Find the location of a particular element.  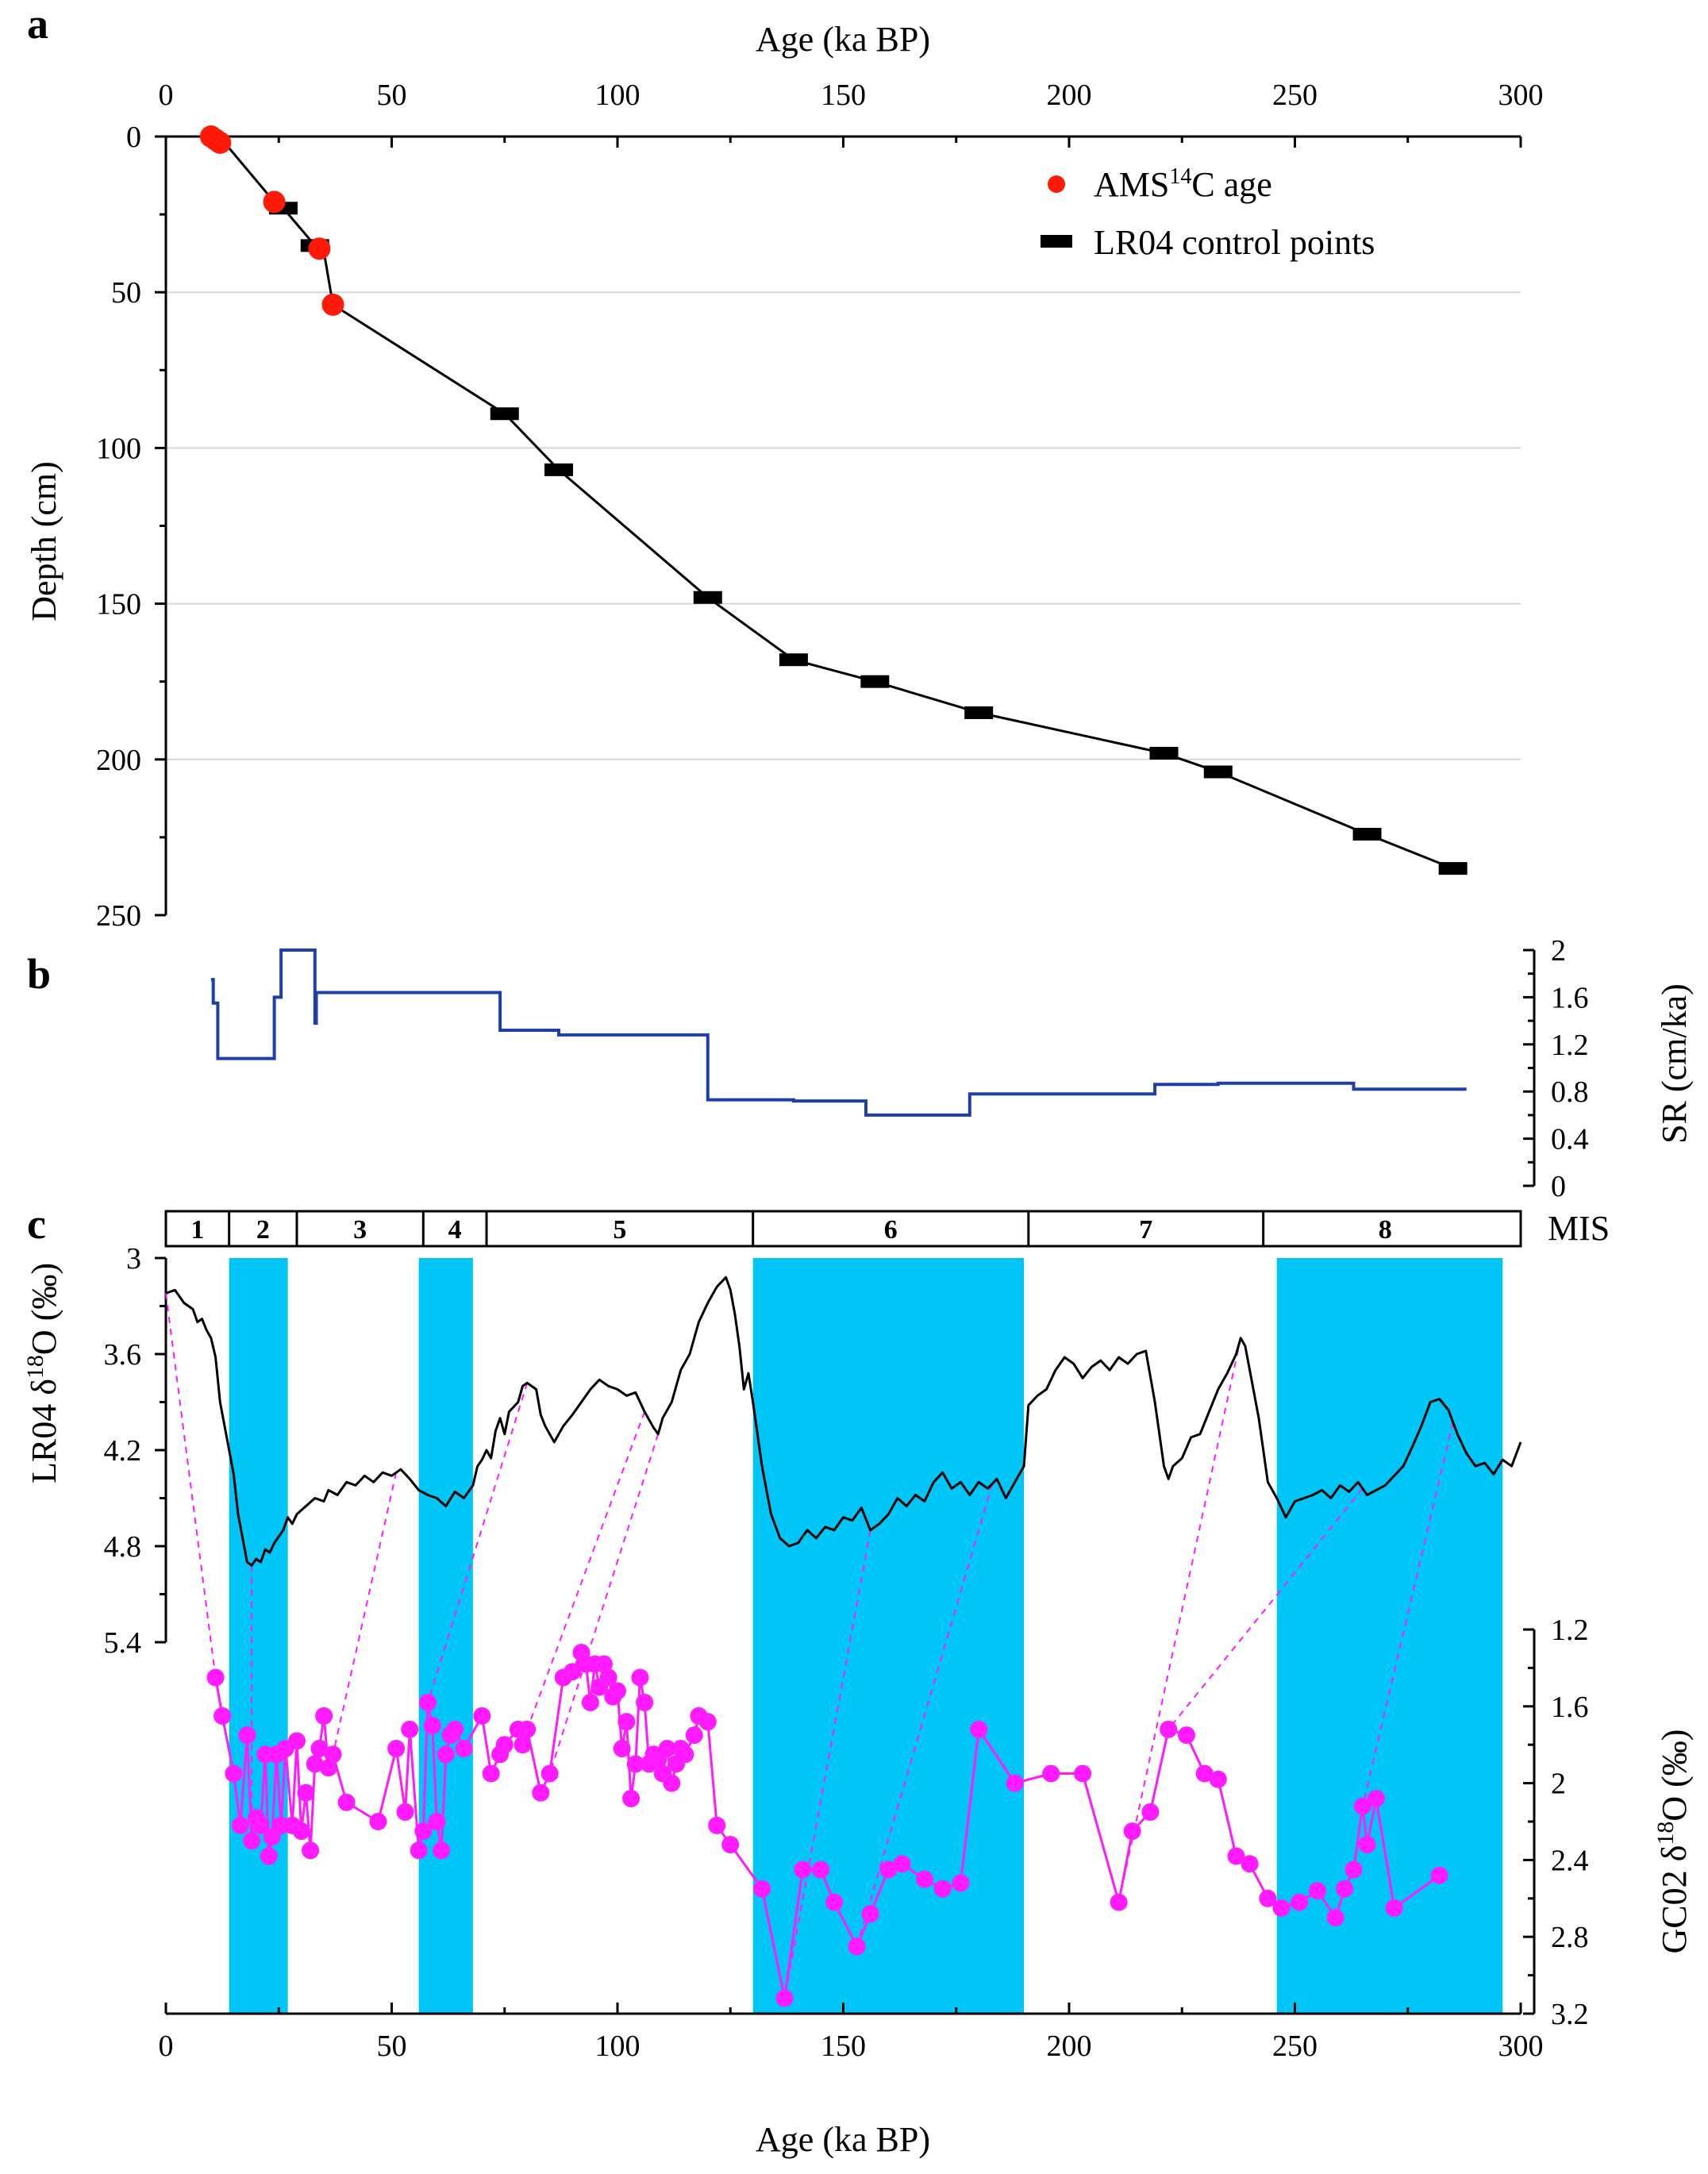

panel-c-lr04-y-tick-label: 4.2 is located at coordinates (123, 1451).